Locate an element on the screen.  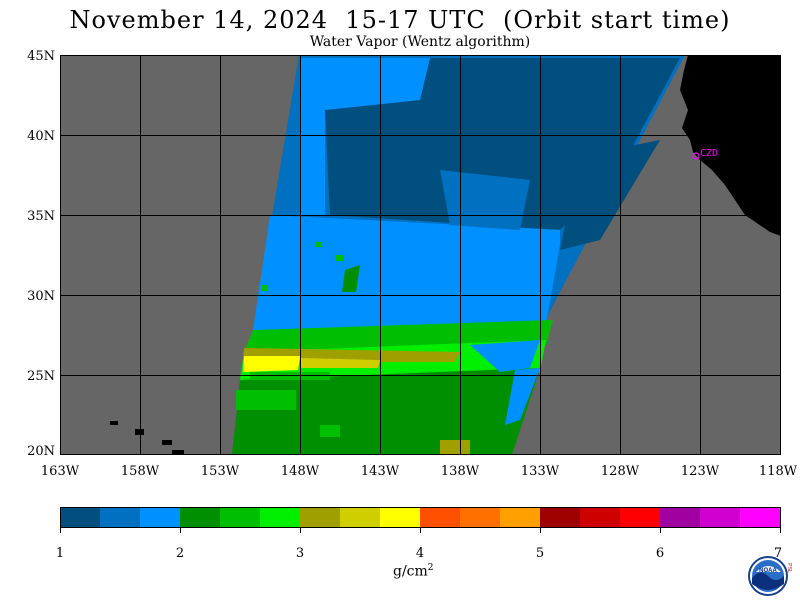
colorbar-unit-label: g/cm2 is located at coordinates (413, 571).